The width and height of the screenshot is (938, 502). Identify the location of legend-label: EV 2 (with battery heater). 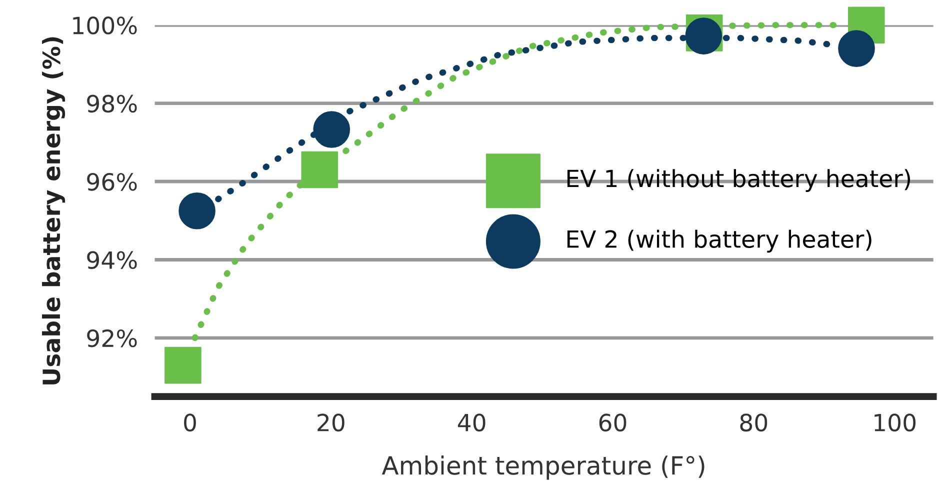
(719, 241).